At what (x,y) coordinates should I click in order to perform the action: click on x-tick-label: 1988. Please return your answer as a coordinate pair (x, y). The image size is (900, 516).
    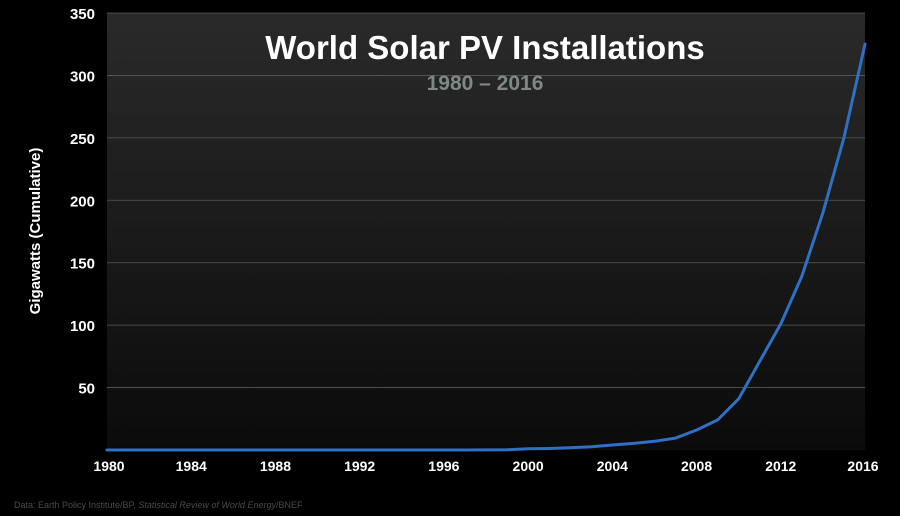
    Looking at the image, I should click on (275, 466).